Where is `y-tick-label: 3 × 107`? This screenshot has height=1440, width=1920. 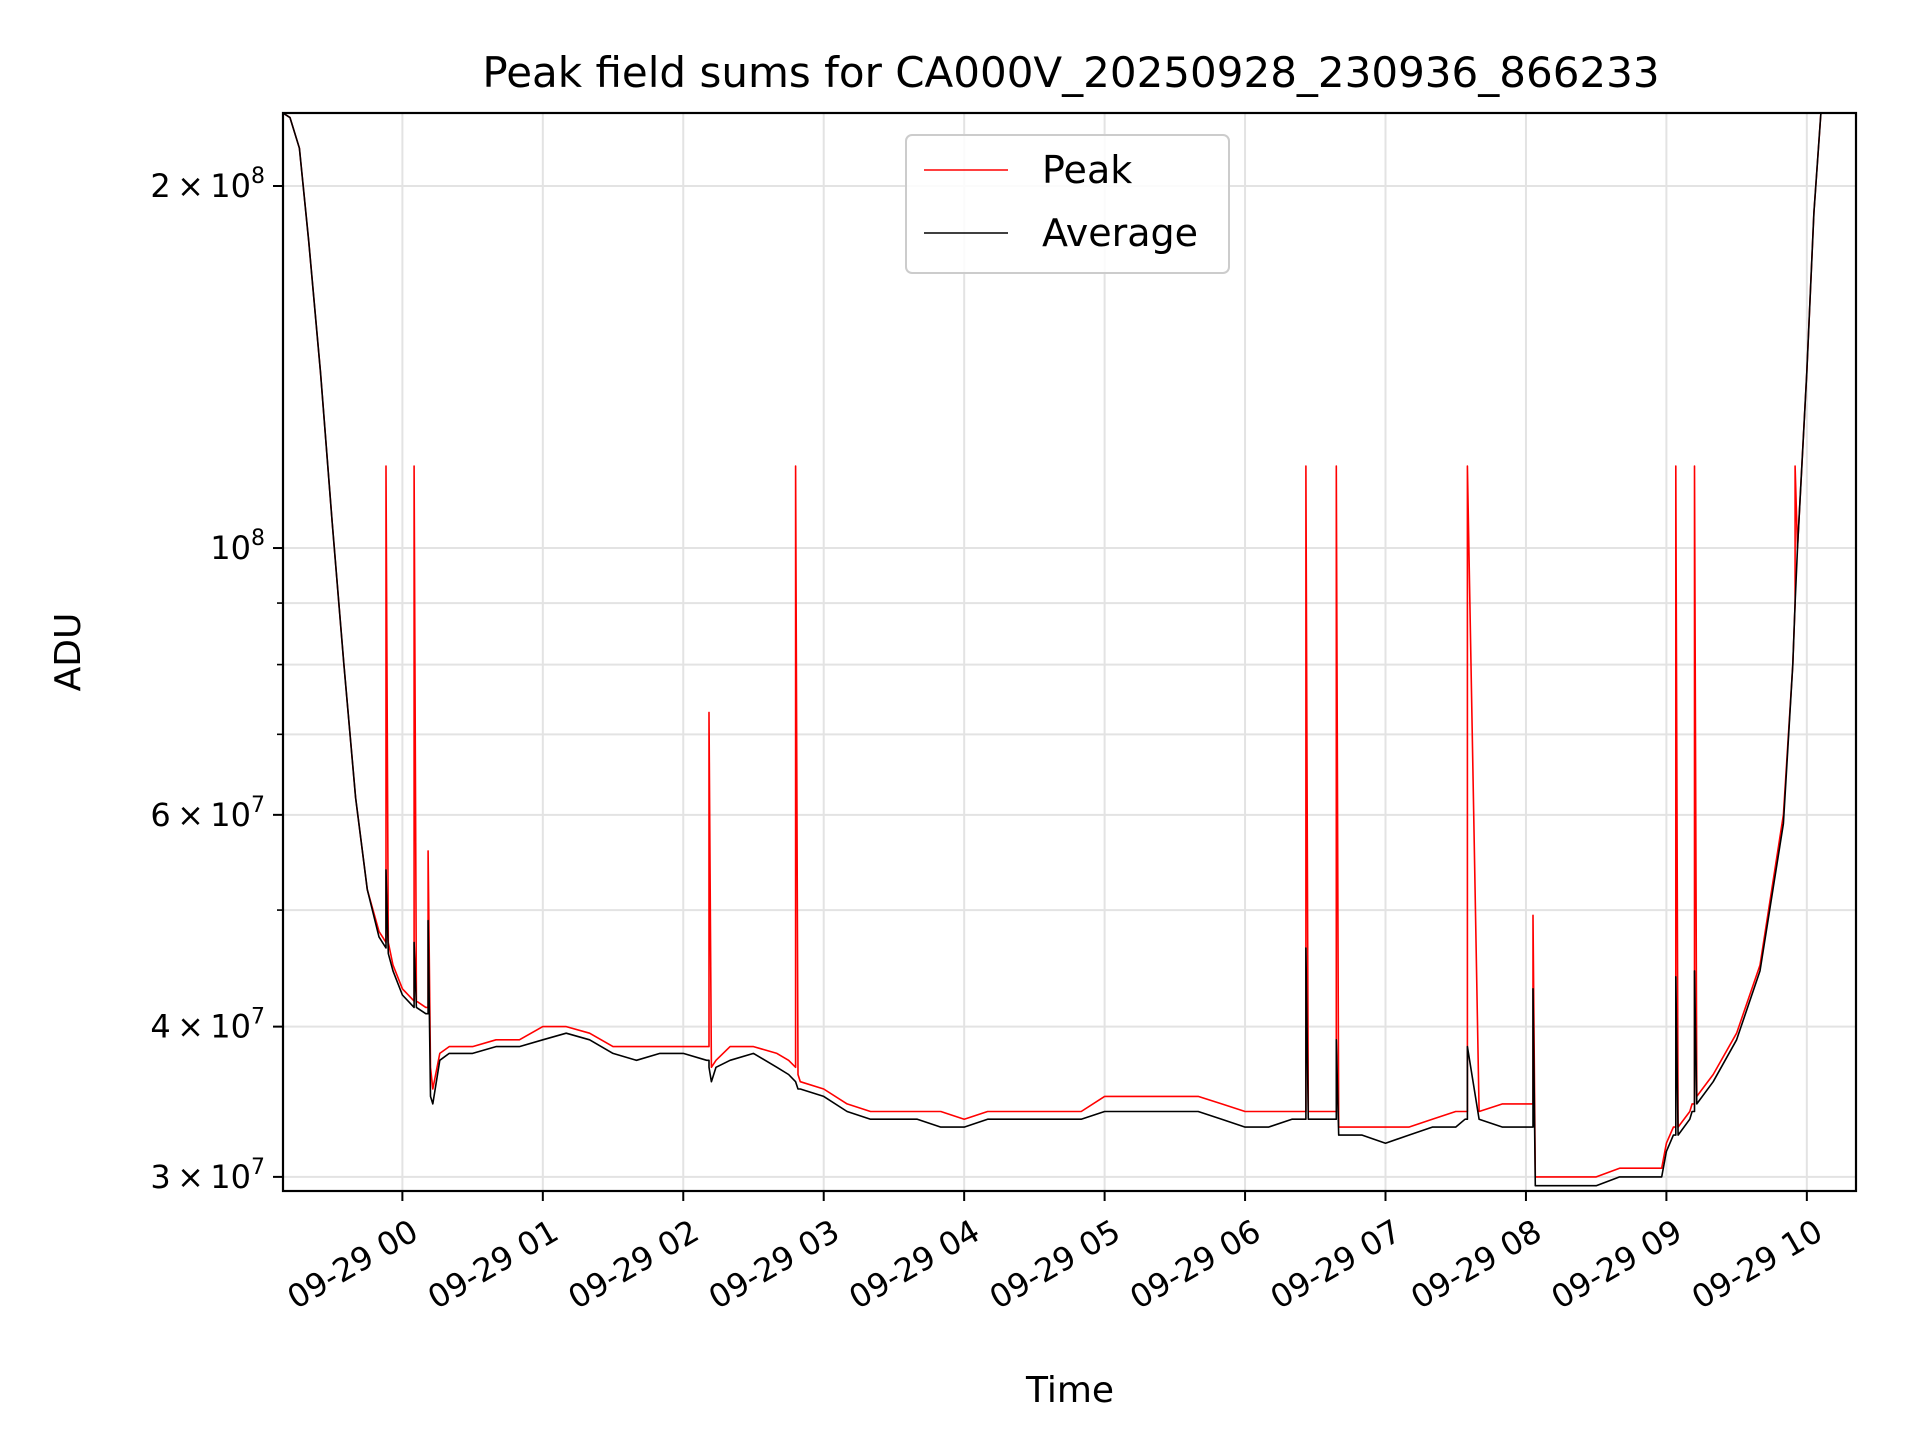 y-tick-label: 3 × 107 is located at coordinates (207, 1175).